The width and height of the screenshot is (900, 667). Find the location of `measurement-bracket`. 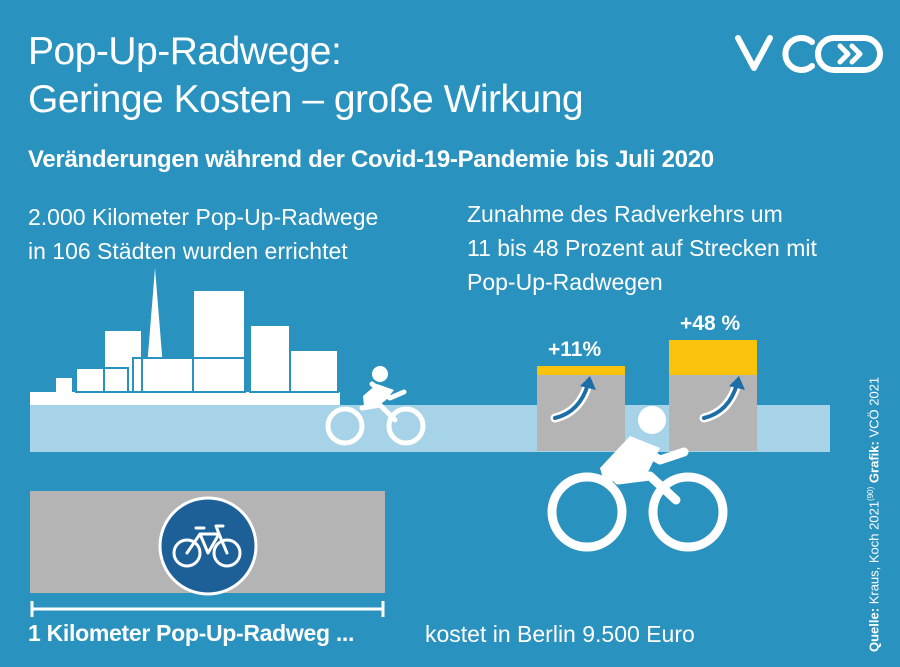

measurement-bracket is located at coordinates (207, 609).